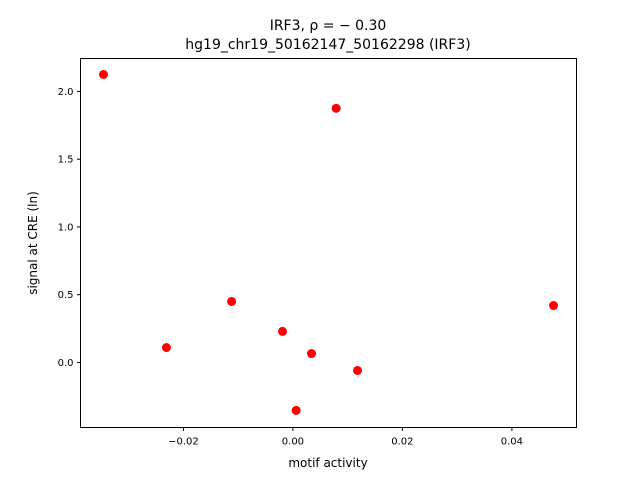 The width and height of the screenshot is (640, 484). Describe the element at coordinates (66, 295) in the screenshot. I see `y-tick-label: 0.5` at that location.